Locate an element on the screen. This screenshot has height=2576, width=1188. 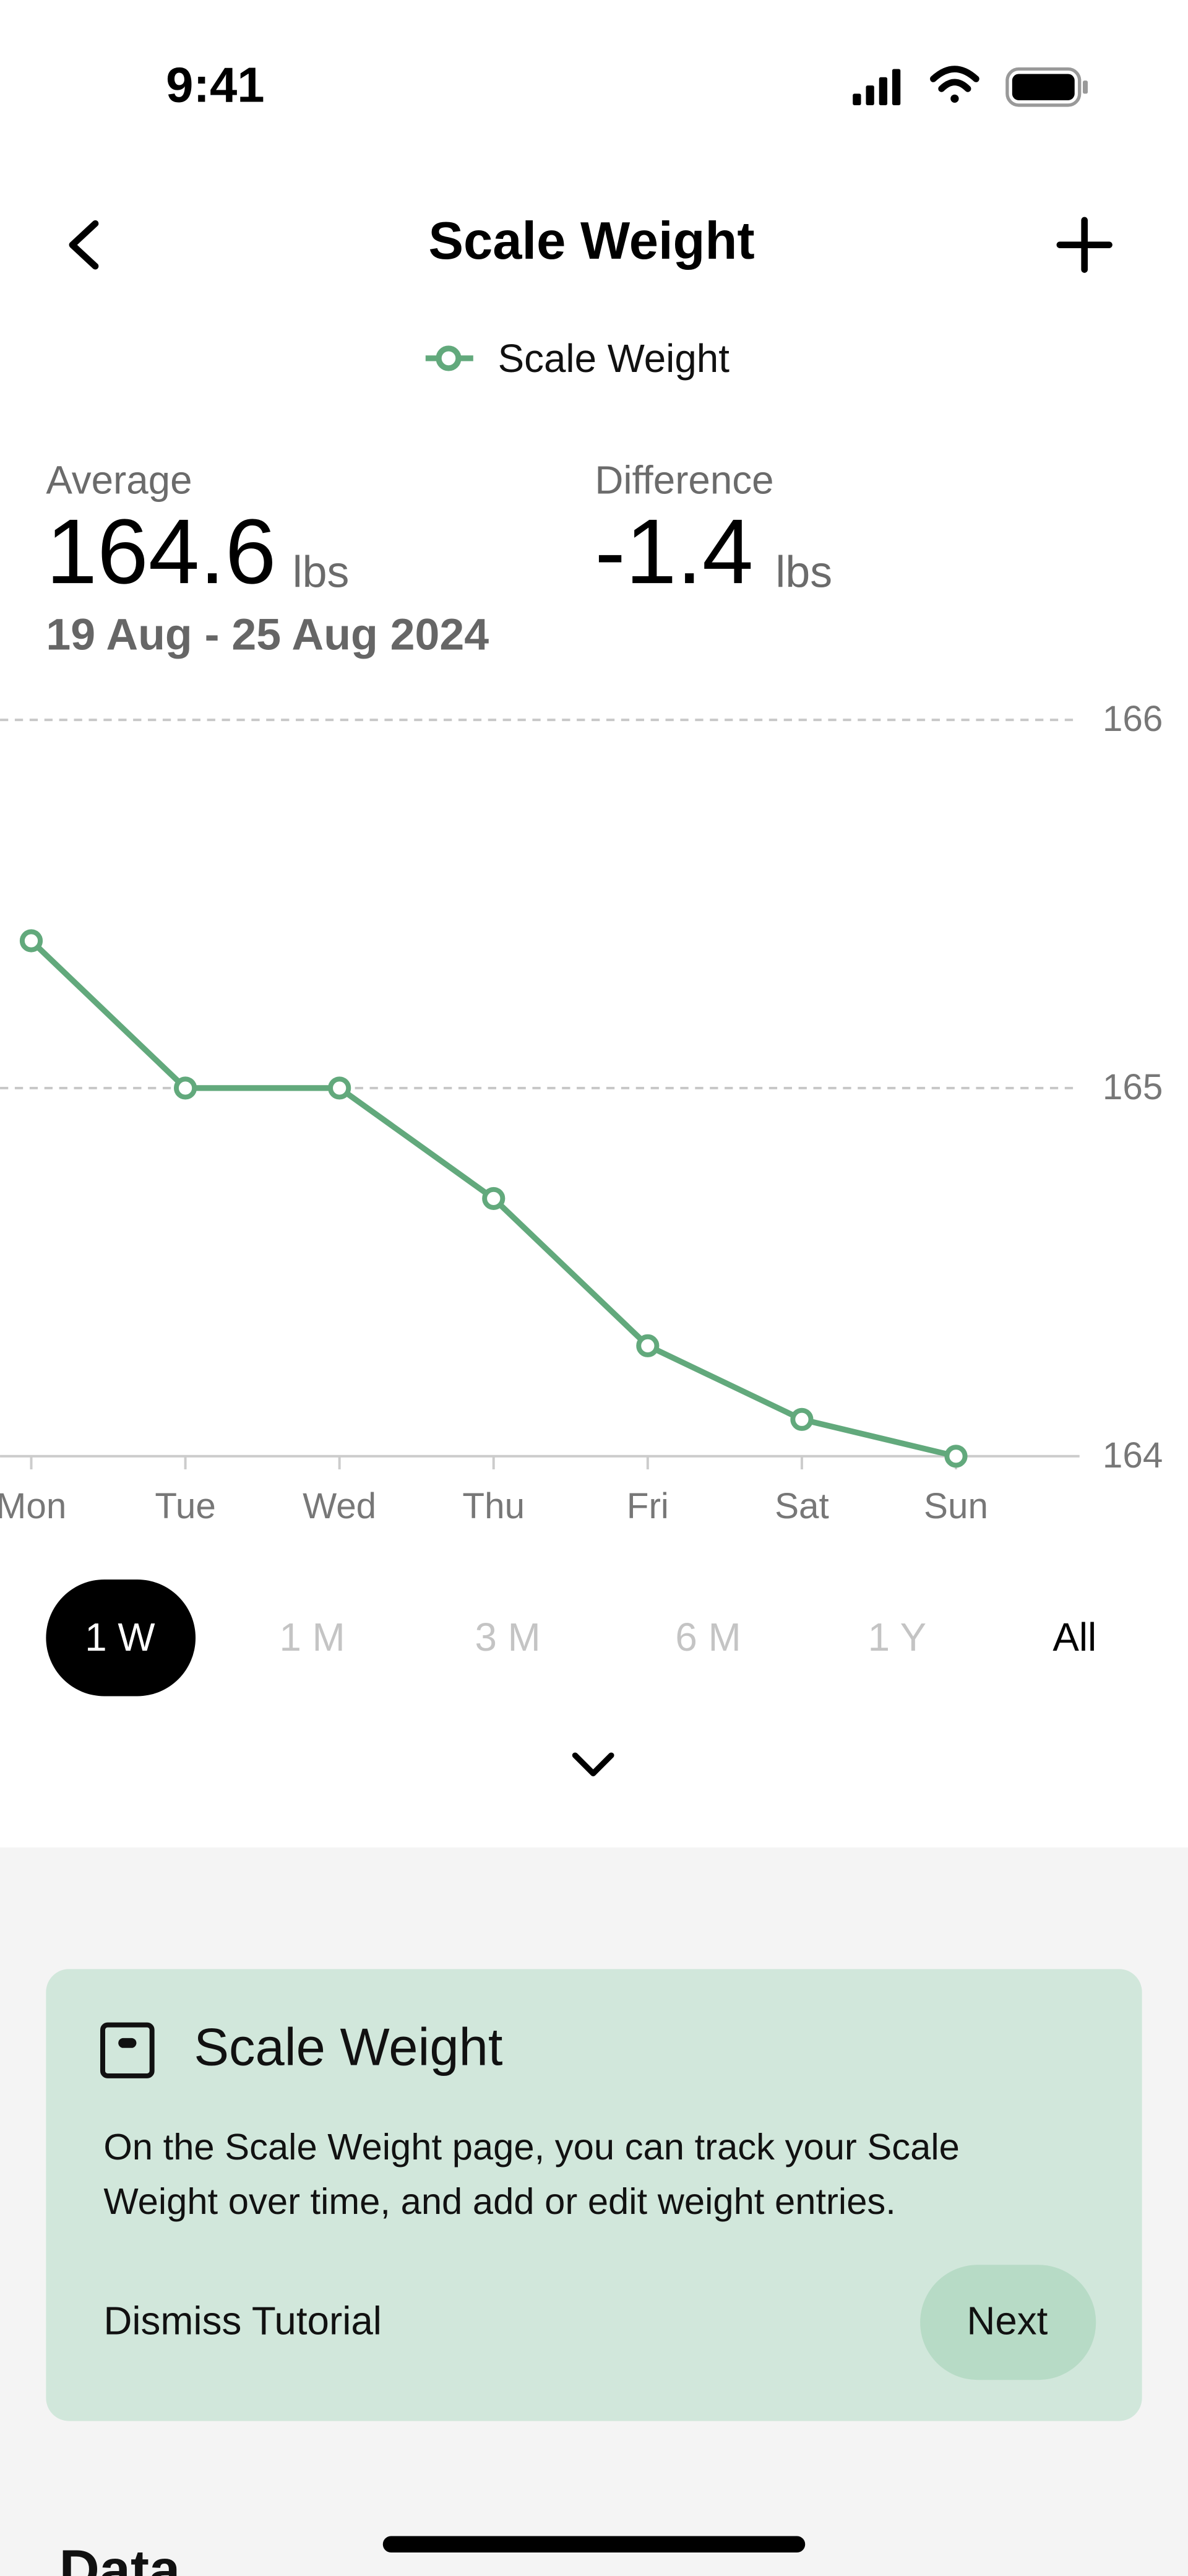
range-tab: 1 M is located at coordinates (312, 1637).